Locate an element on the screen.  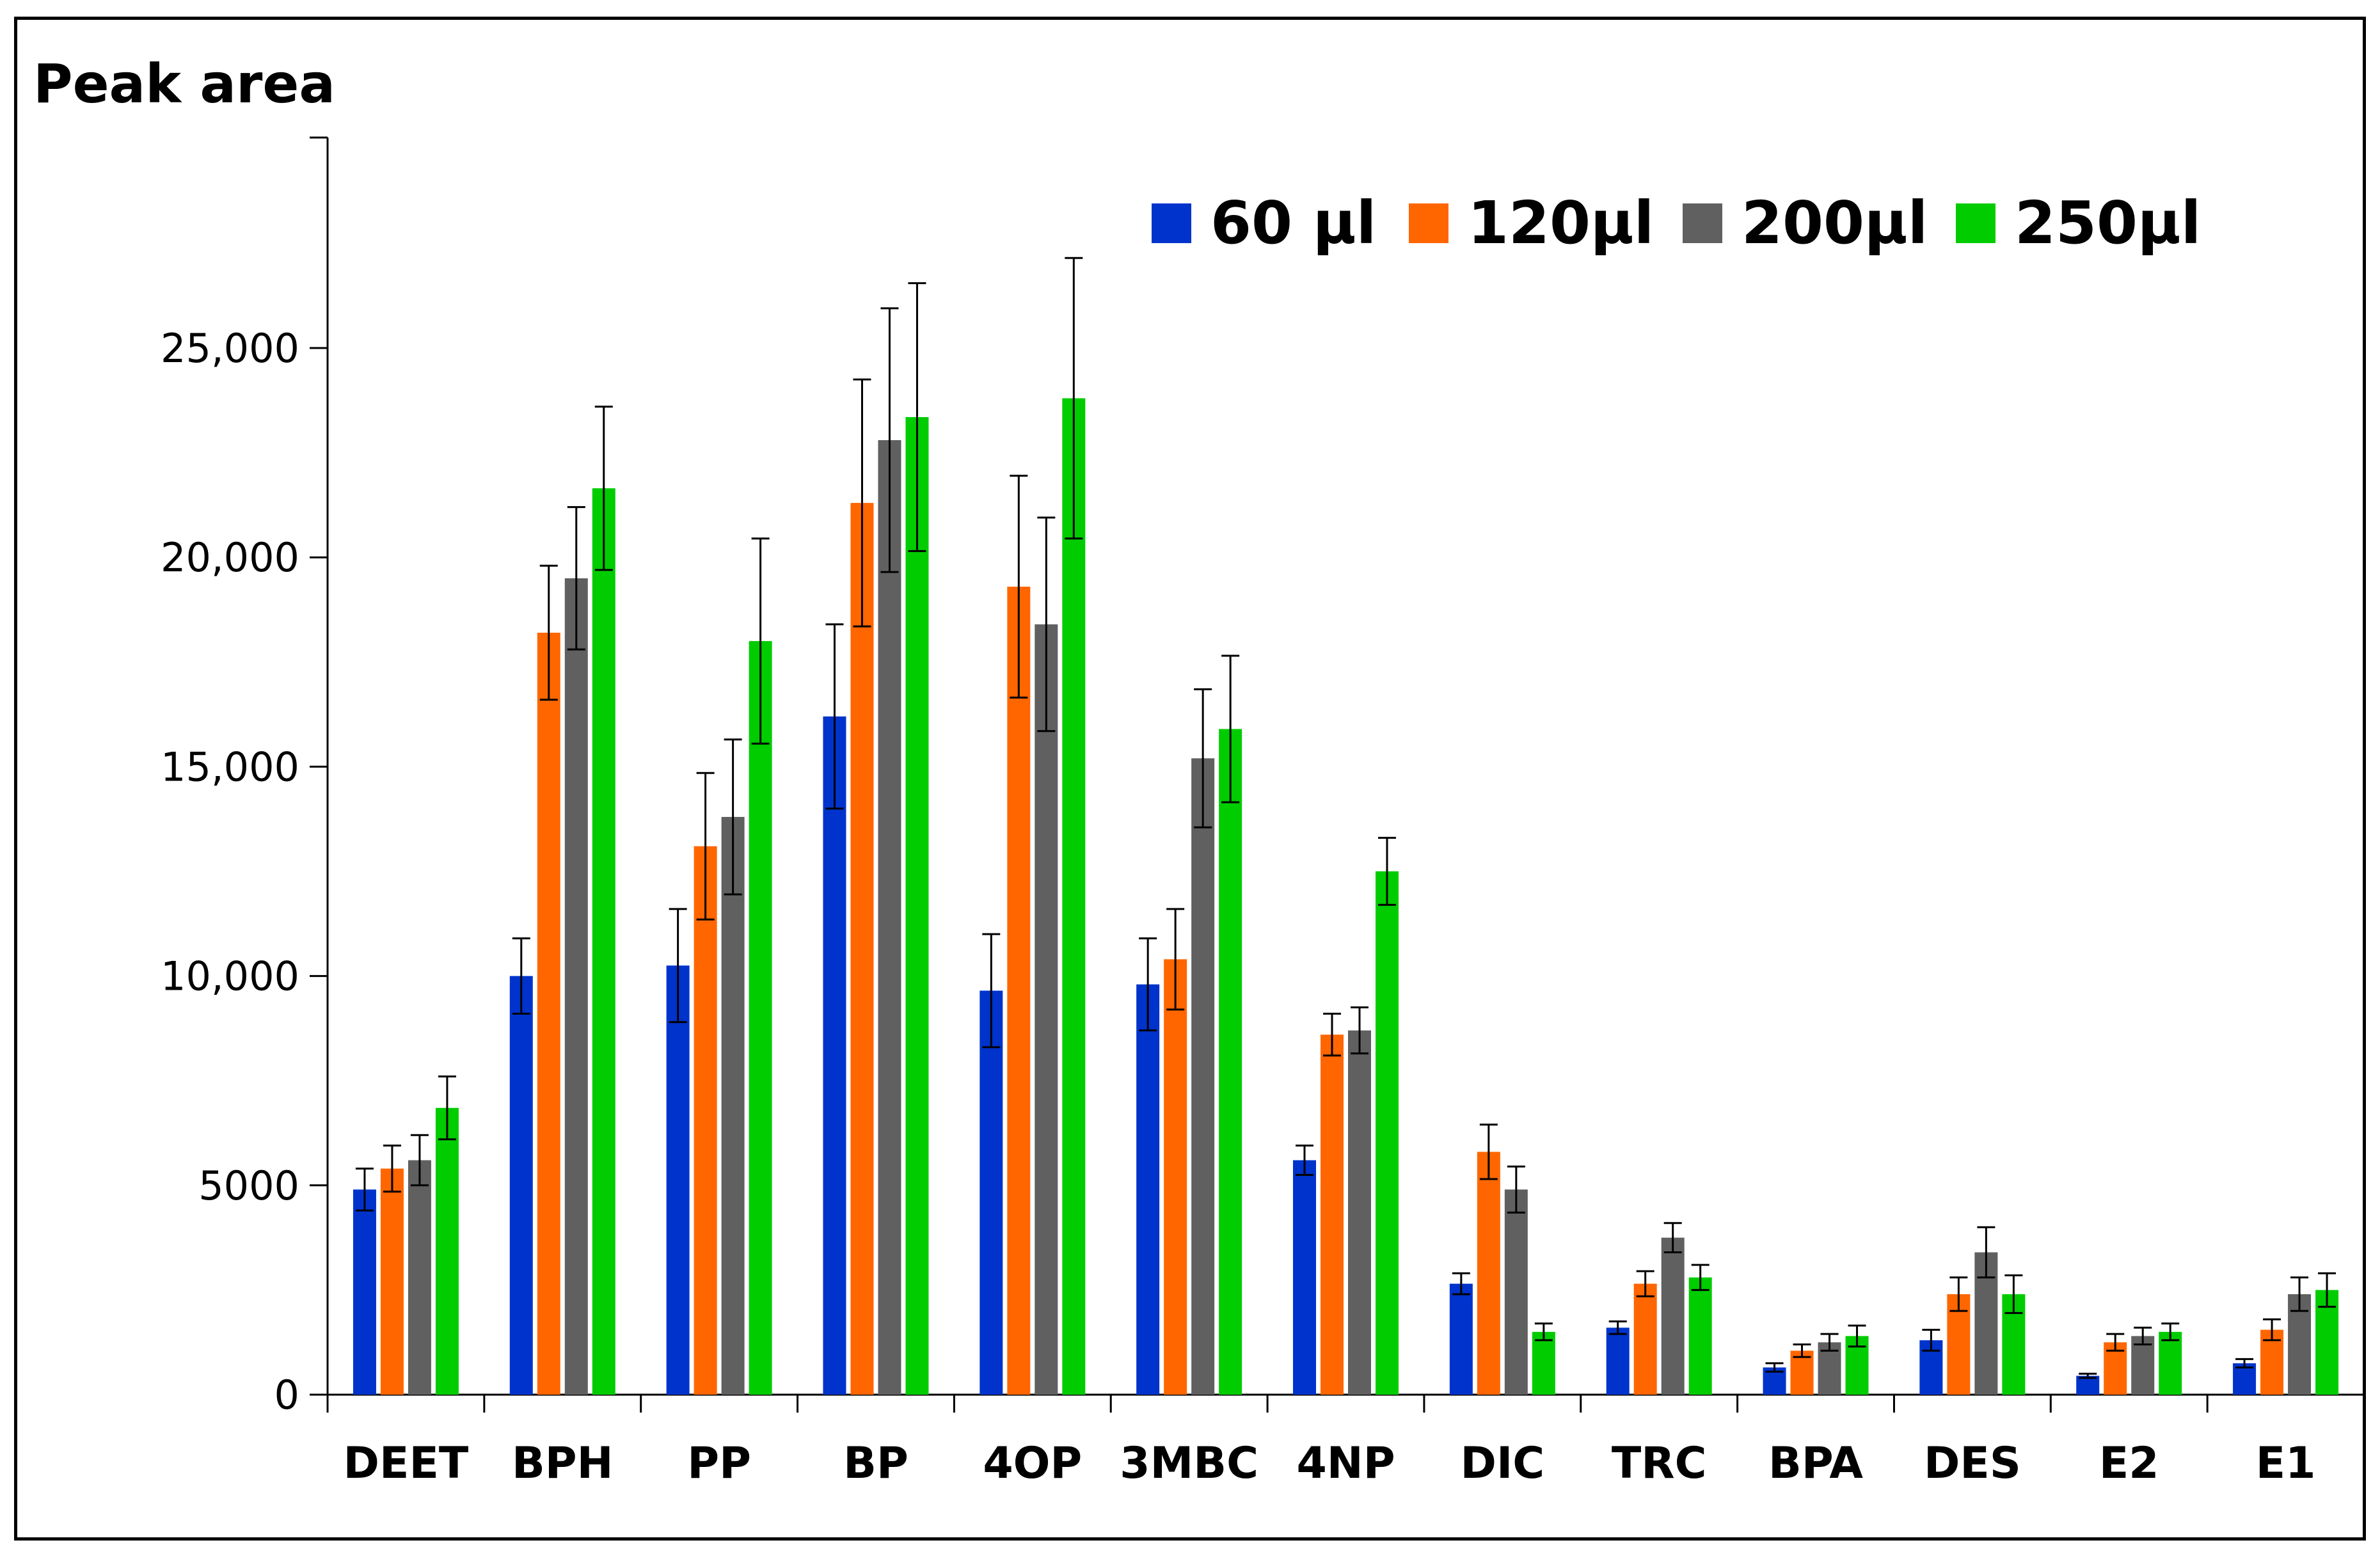
category-label: 4OP is located at coordinates (1032, 1463).